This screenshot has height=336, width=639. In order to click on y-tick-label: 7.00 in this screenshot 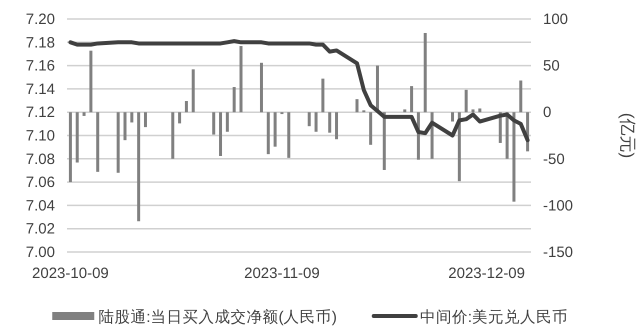, I will do `click(40, 252)`.